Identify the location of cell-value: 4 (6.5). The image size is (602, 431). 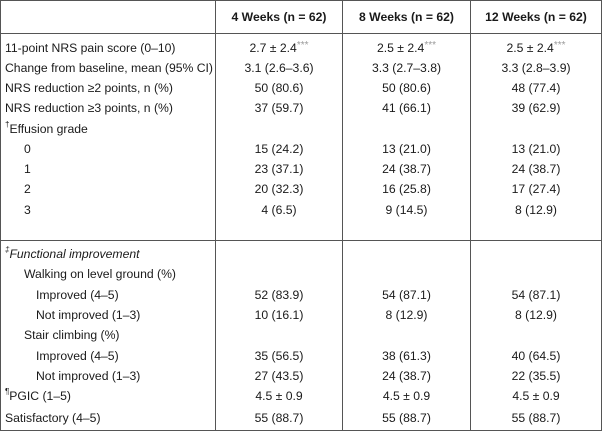
(279, 209).